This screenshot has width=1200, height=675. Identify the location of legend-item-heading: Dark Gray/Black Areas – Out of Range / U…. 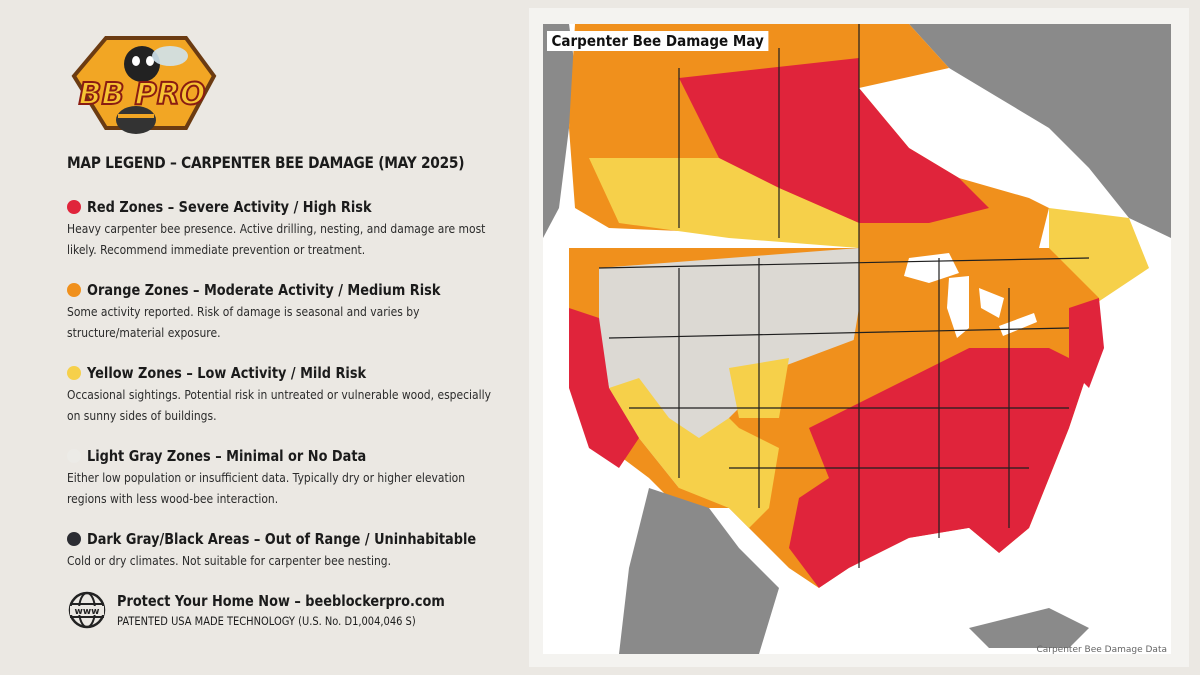
(282, 539).